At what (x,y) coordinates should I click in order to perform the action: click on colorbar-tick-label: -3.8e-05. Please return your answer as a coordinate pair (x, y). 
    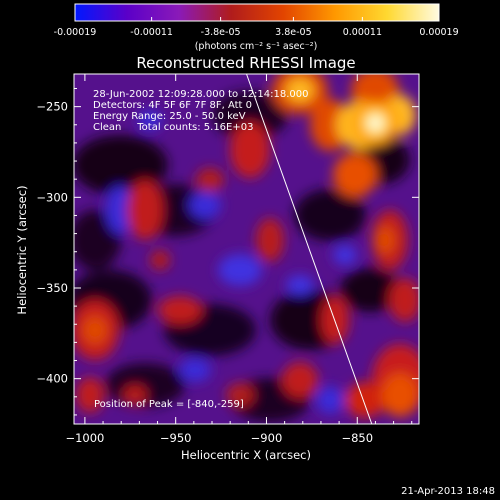
    Looking at the image, I should click on (221, 32).